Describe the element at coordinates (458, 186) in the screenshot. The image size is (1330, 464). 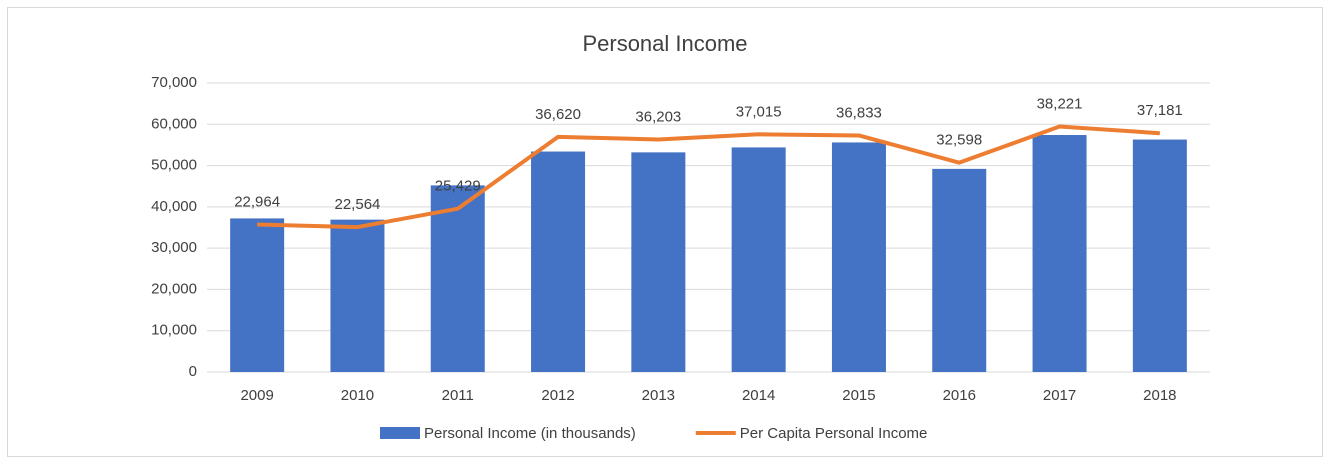
I see `data-label: 25,429` at that location.